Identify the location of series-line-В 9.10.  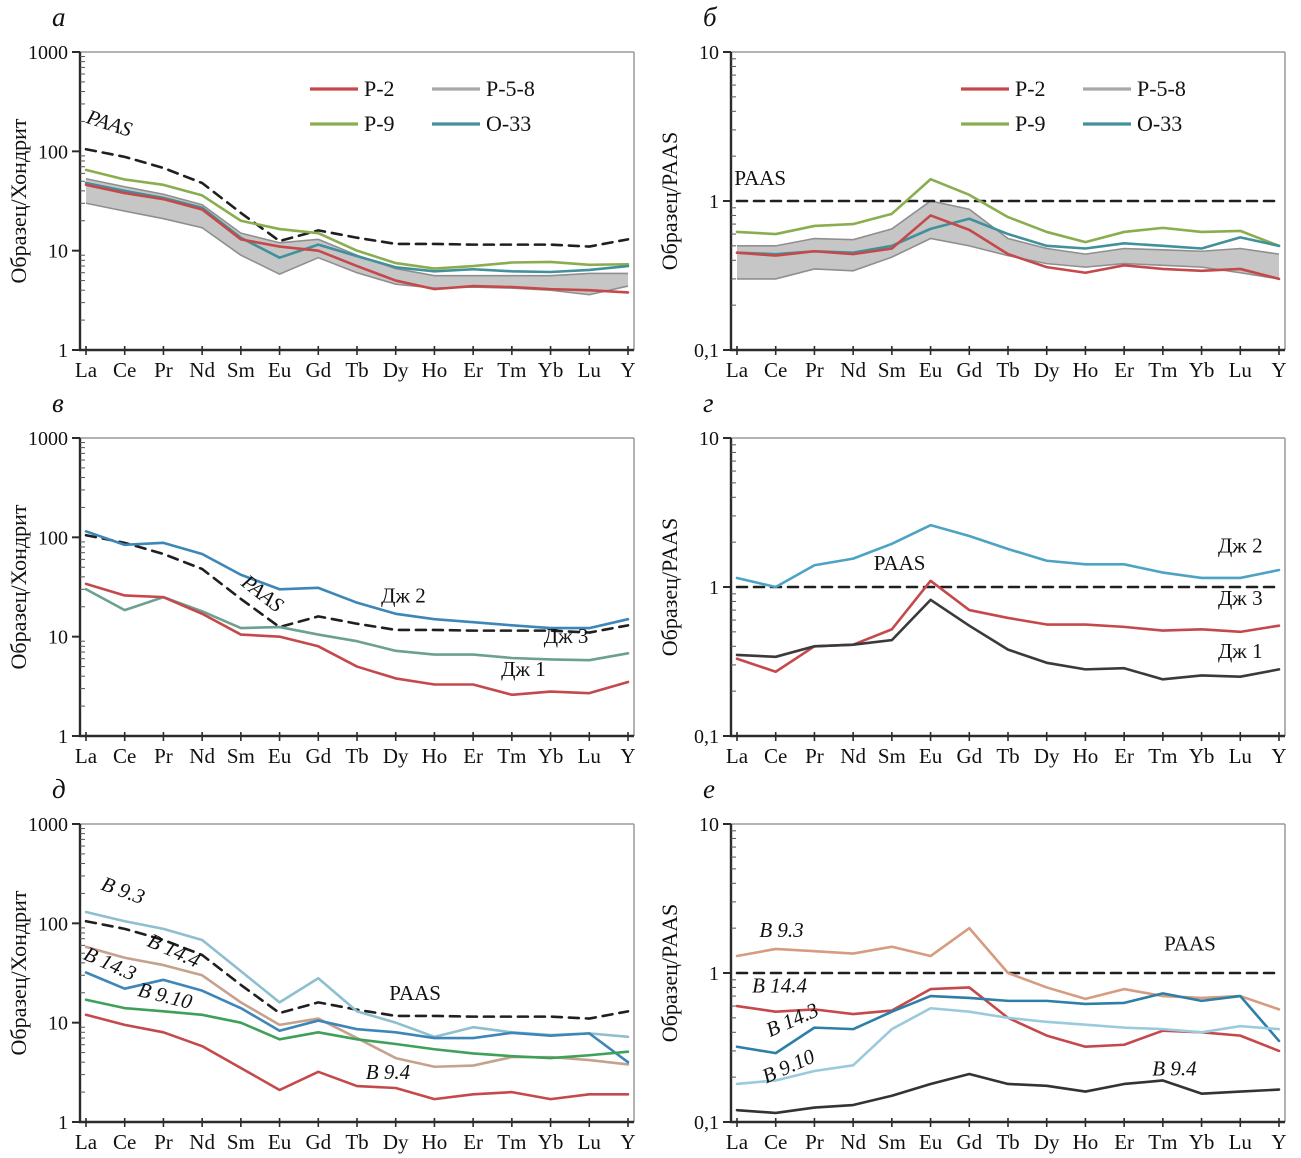
(1008, 1046).